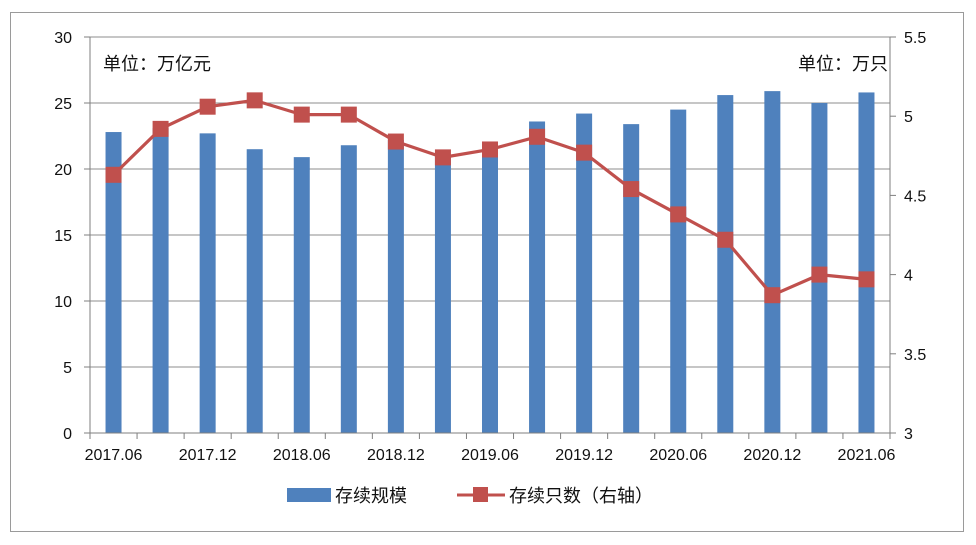  What do you see at coordinates (396, 455) in the screenshot?
I see `x-tick-label: 2018.12` at bounding box center [396, 455].